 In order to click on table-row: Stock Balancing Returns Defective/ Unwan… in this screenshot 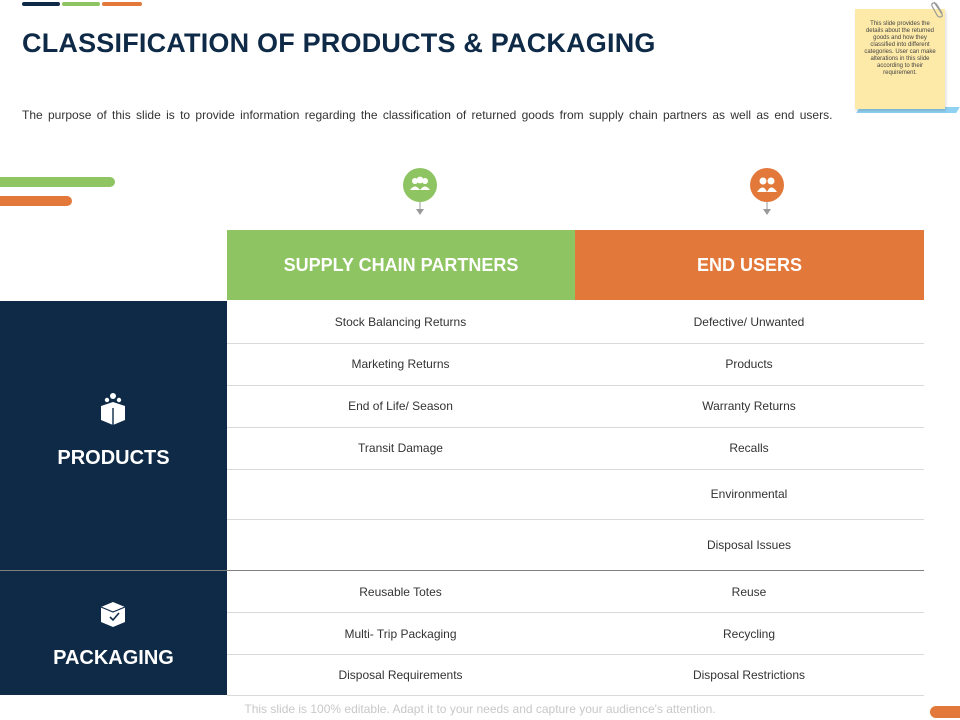, I will do `click(575, 322)`.